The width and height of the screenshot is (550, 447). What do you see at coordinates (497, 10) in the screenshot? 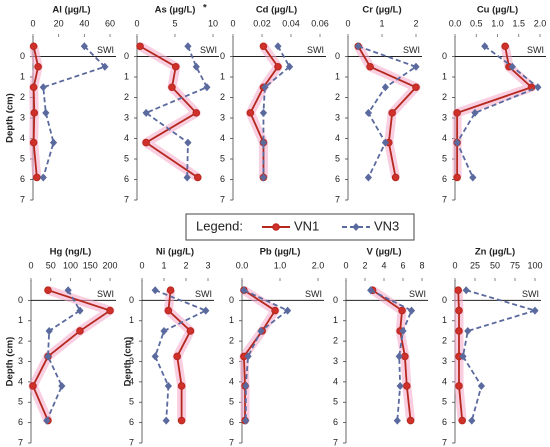
I see `panel-title: Cu (µg/L)` at bounding box center [497, 10].